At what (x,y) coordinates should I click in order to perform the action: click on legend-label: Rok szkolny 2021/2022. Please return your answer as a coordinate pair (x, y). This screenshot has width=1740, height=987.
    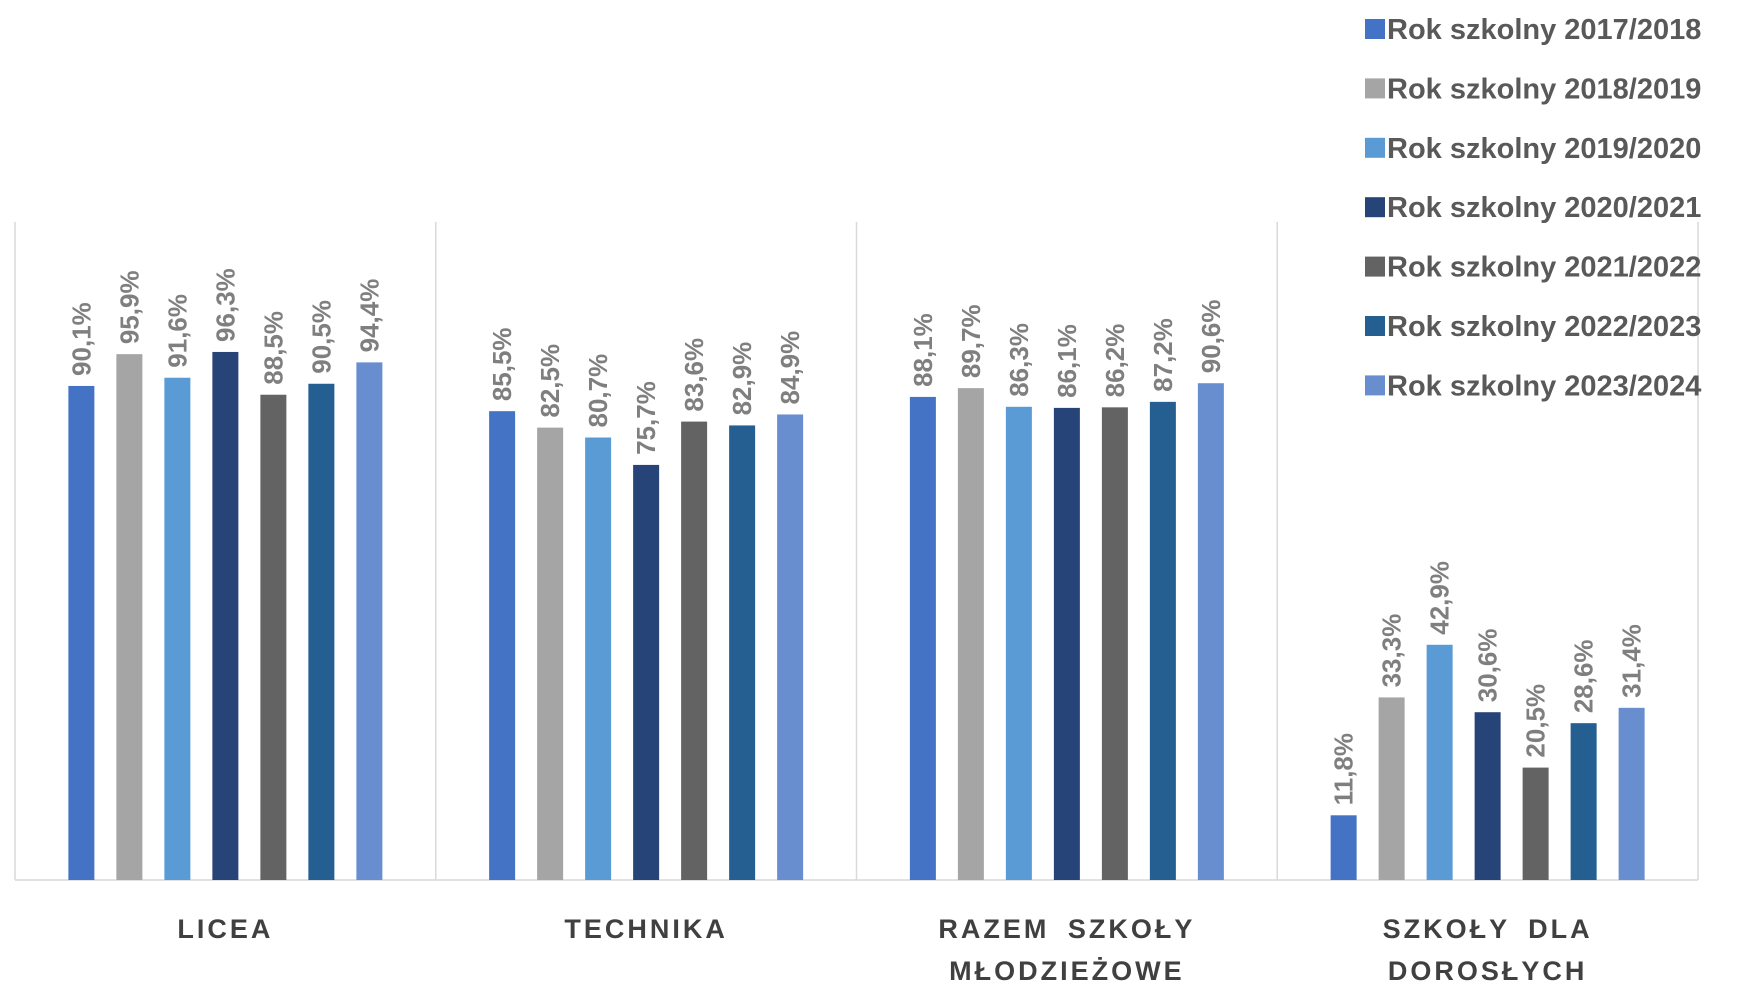
    Looking at the image, I should click on (1544, 268).